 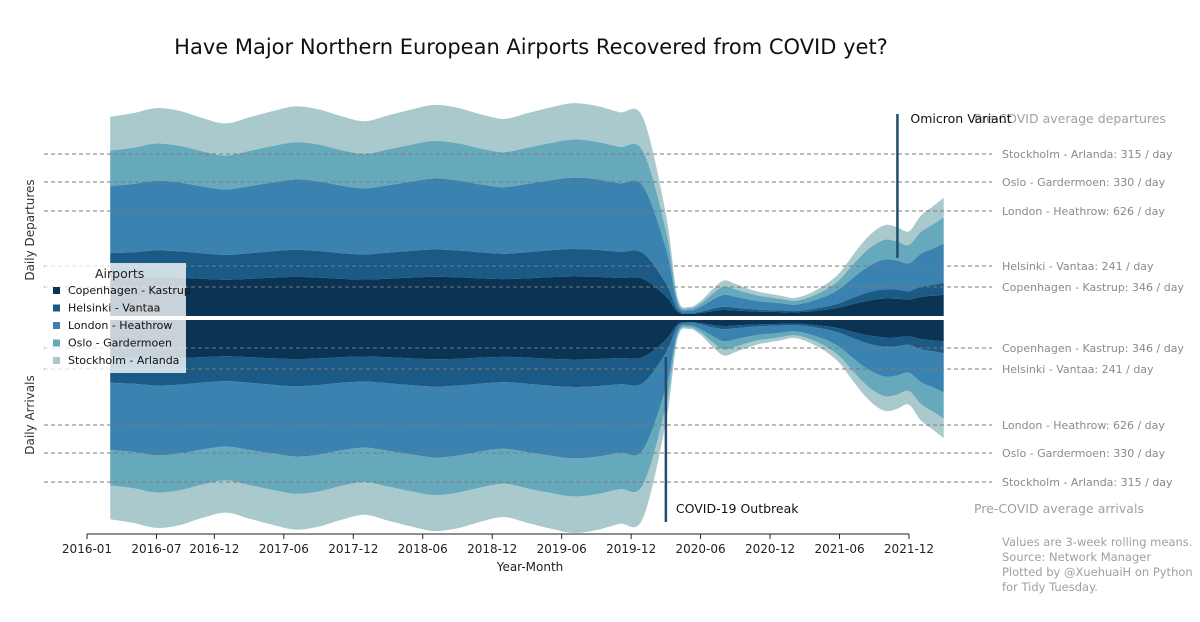 I want to click on arrivals-ref-label-1: Helsinki - Vantaa: 241 / day, so click(x=1078, y=369).